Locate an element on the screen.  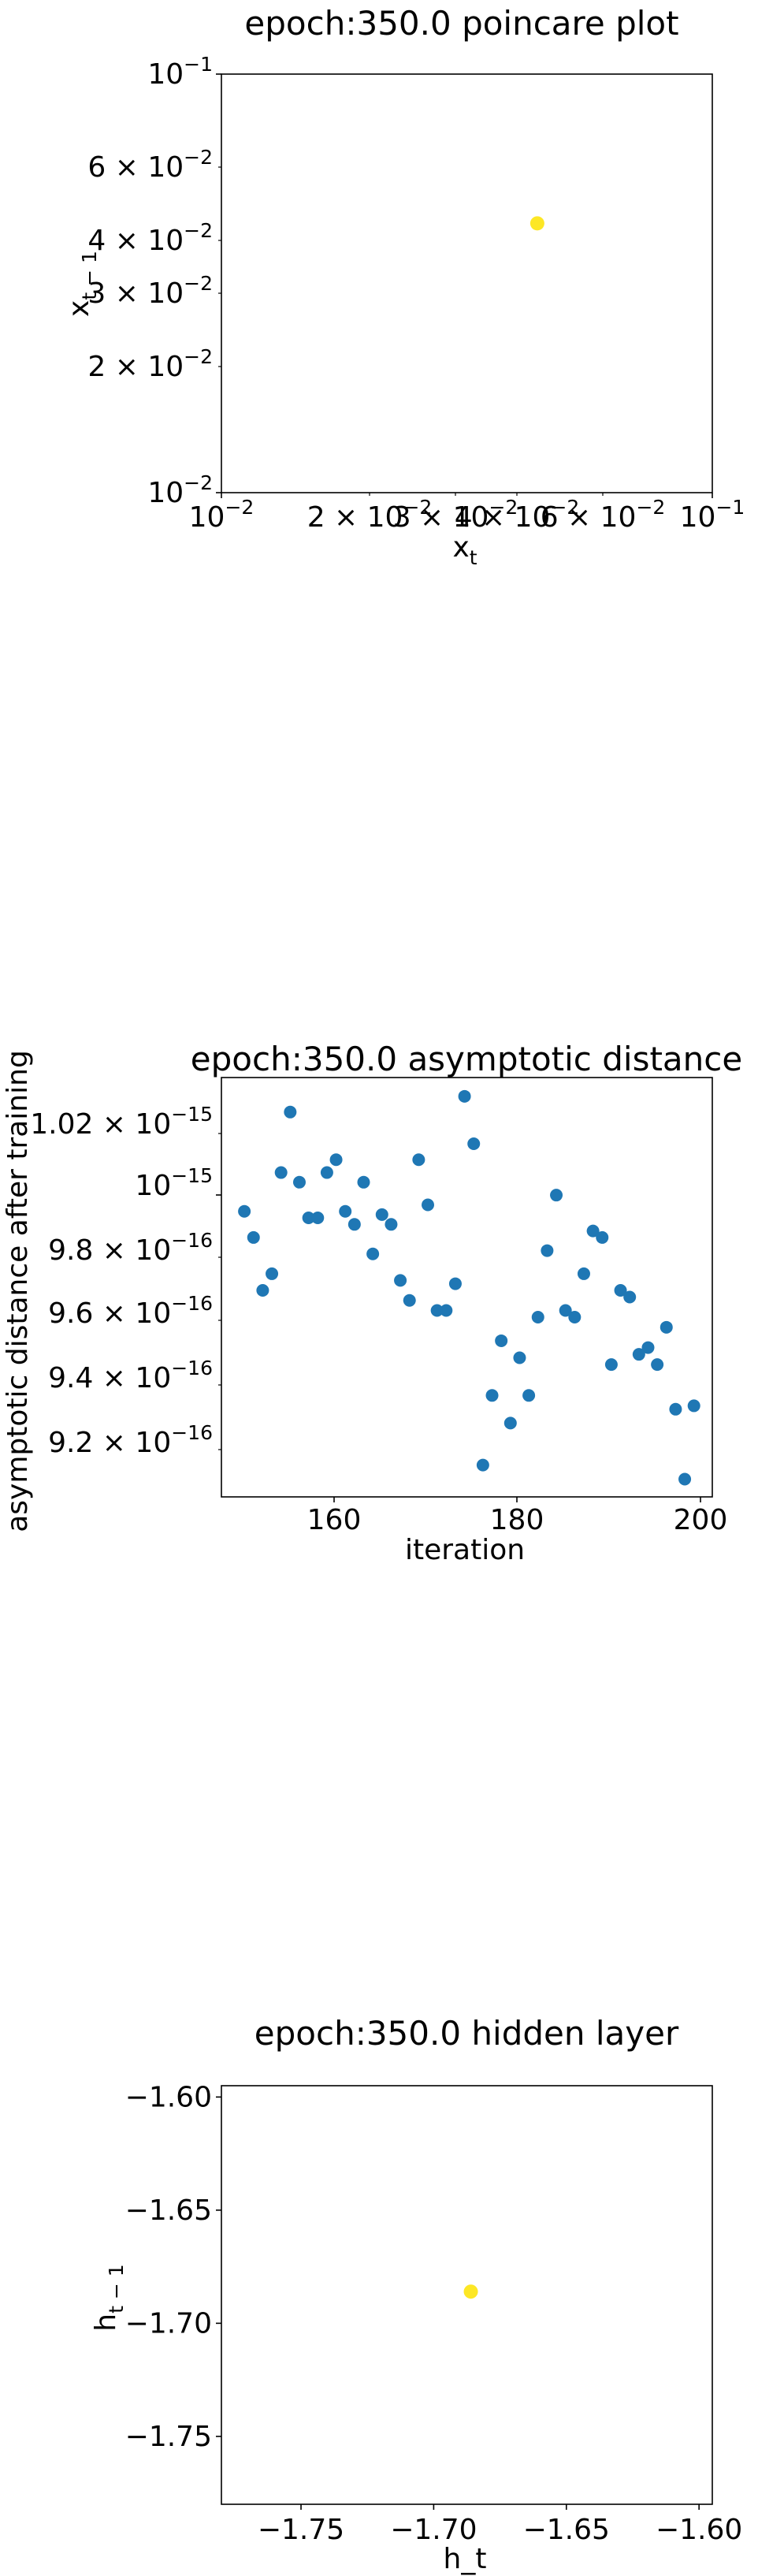
asymptotic-plot-frame is located at coordinates (467, 1287).